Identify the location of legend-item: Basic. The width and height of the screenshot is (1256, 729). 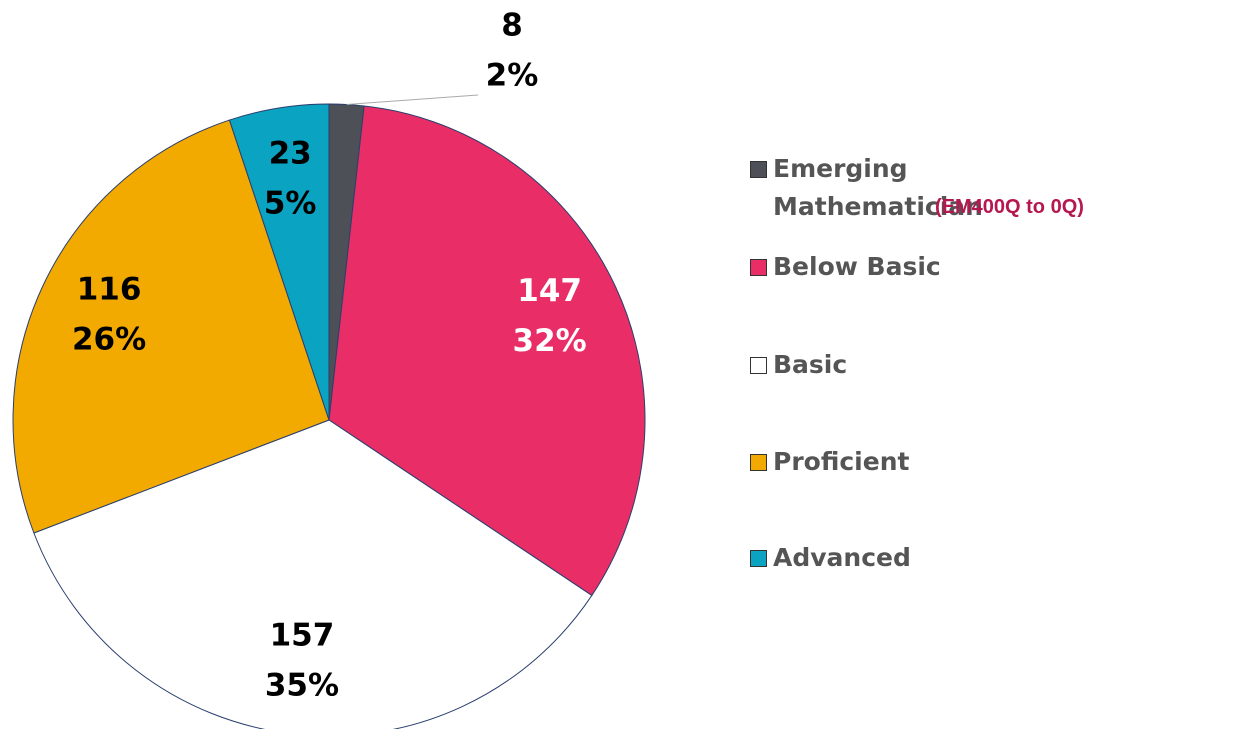
(850, 365).